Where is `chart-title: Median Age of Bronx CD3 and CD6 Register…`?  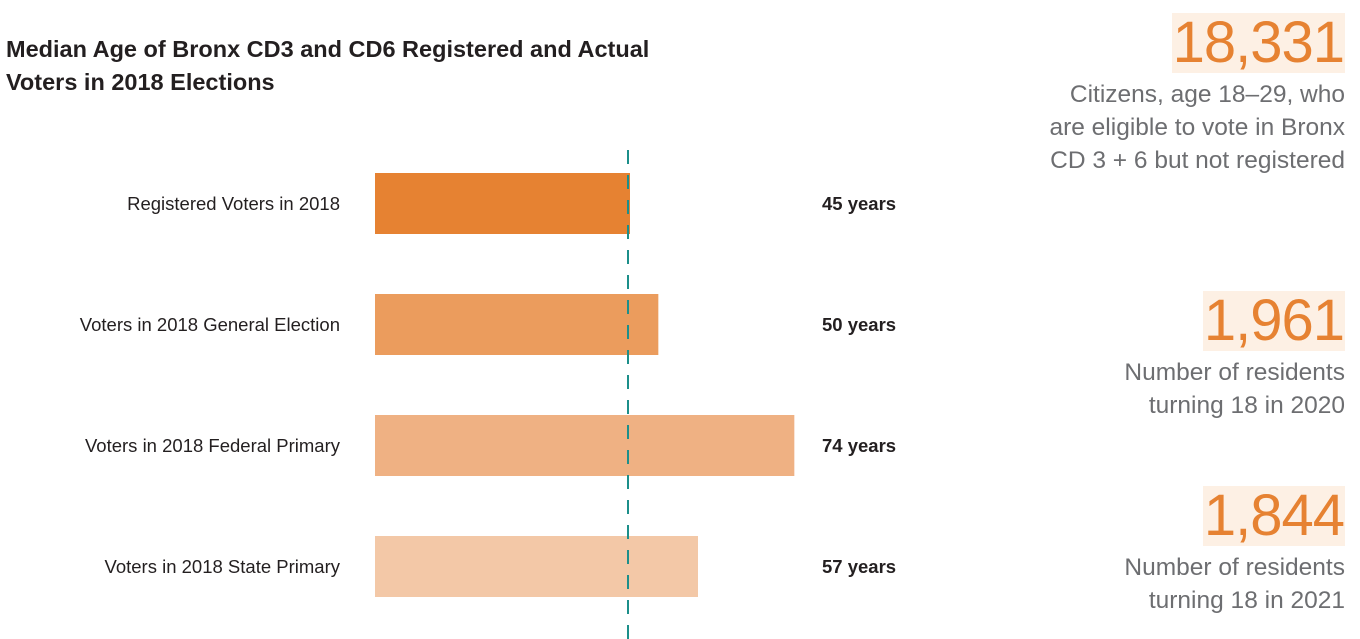 chart-title: Median Age of Bronx CD3 and CD6 Register… is located at coordinates (328, 65).